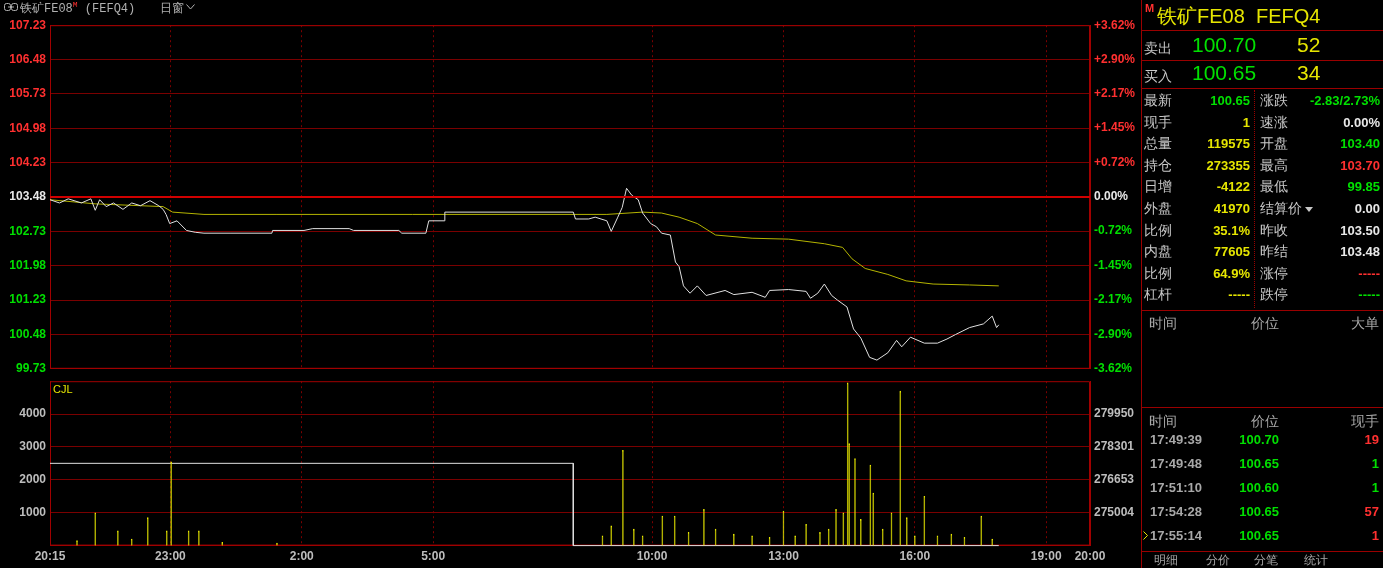  I want to click on y2-tick-label: +3.62%, so click(1115, 24).